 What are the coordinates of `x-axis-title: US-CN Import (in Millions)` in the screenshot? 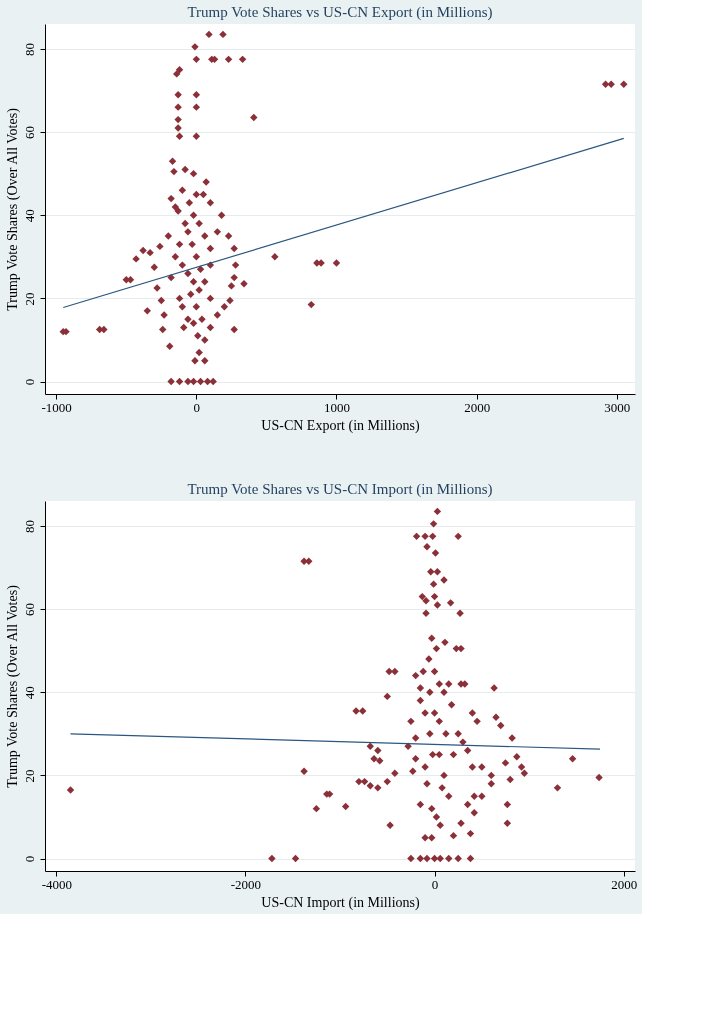 It's located at (340, 902).